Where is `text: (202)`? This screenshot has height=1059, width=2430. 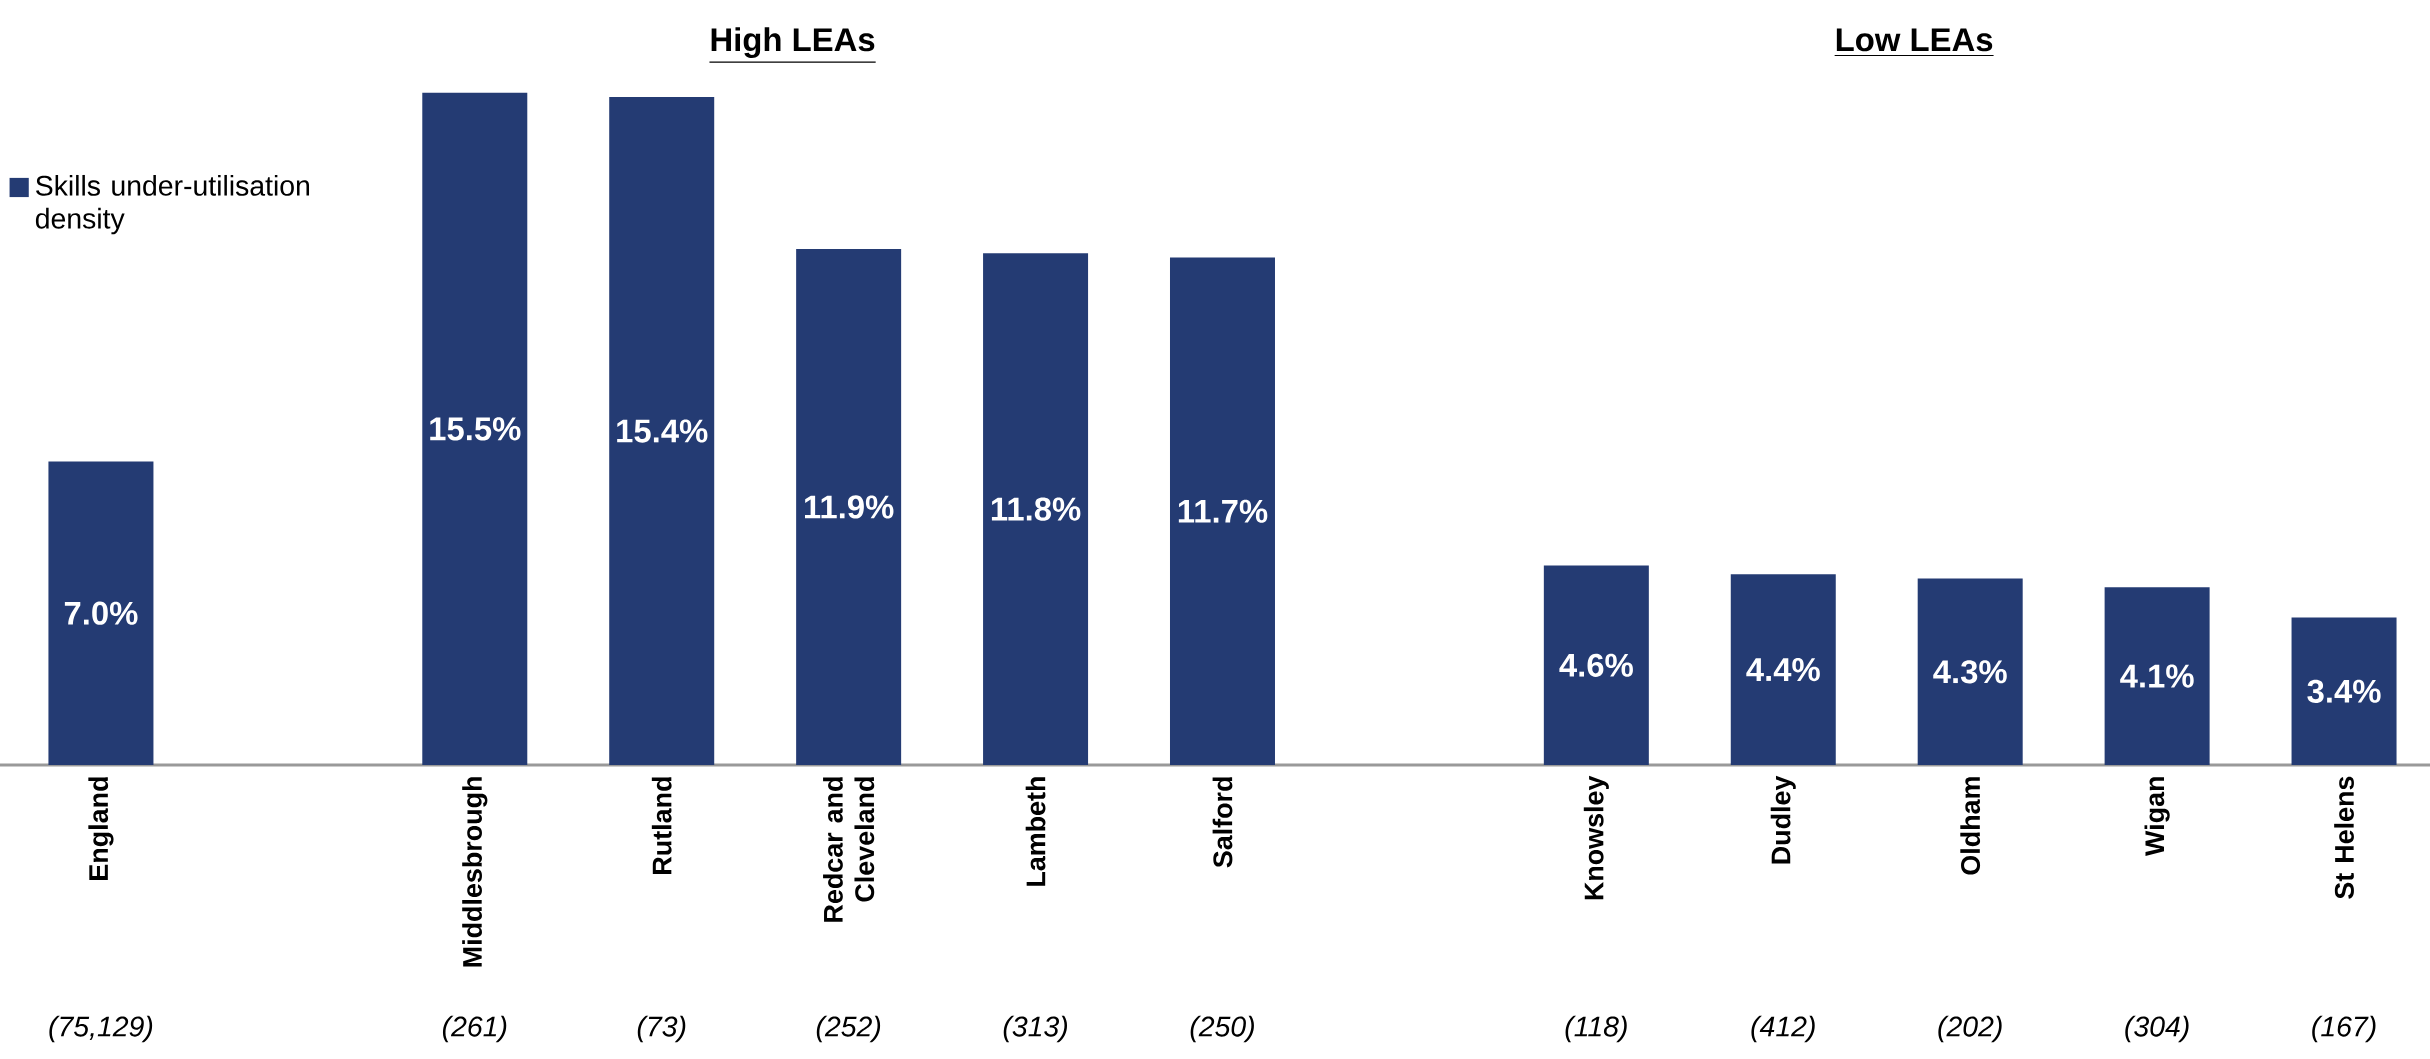
text: (202) is located at coordinates (1970, 1029).